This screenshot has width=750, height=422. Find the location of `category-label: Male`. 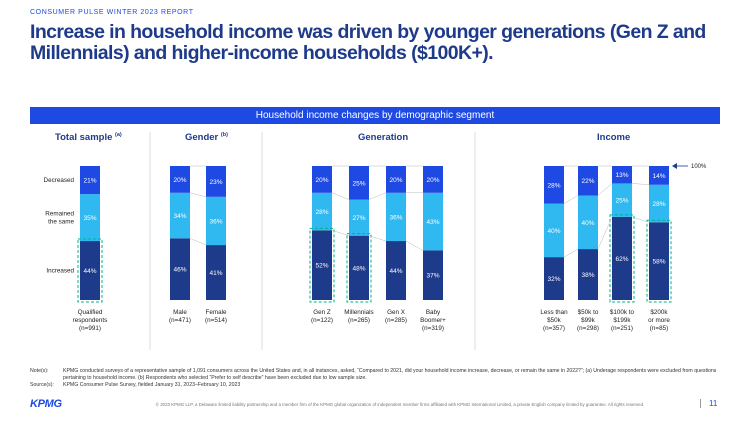

category-label: Male is located at coordinates (180, 312).